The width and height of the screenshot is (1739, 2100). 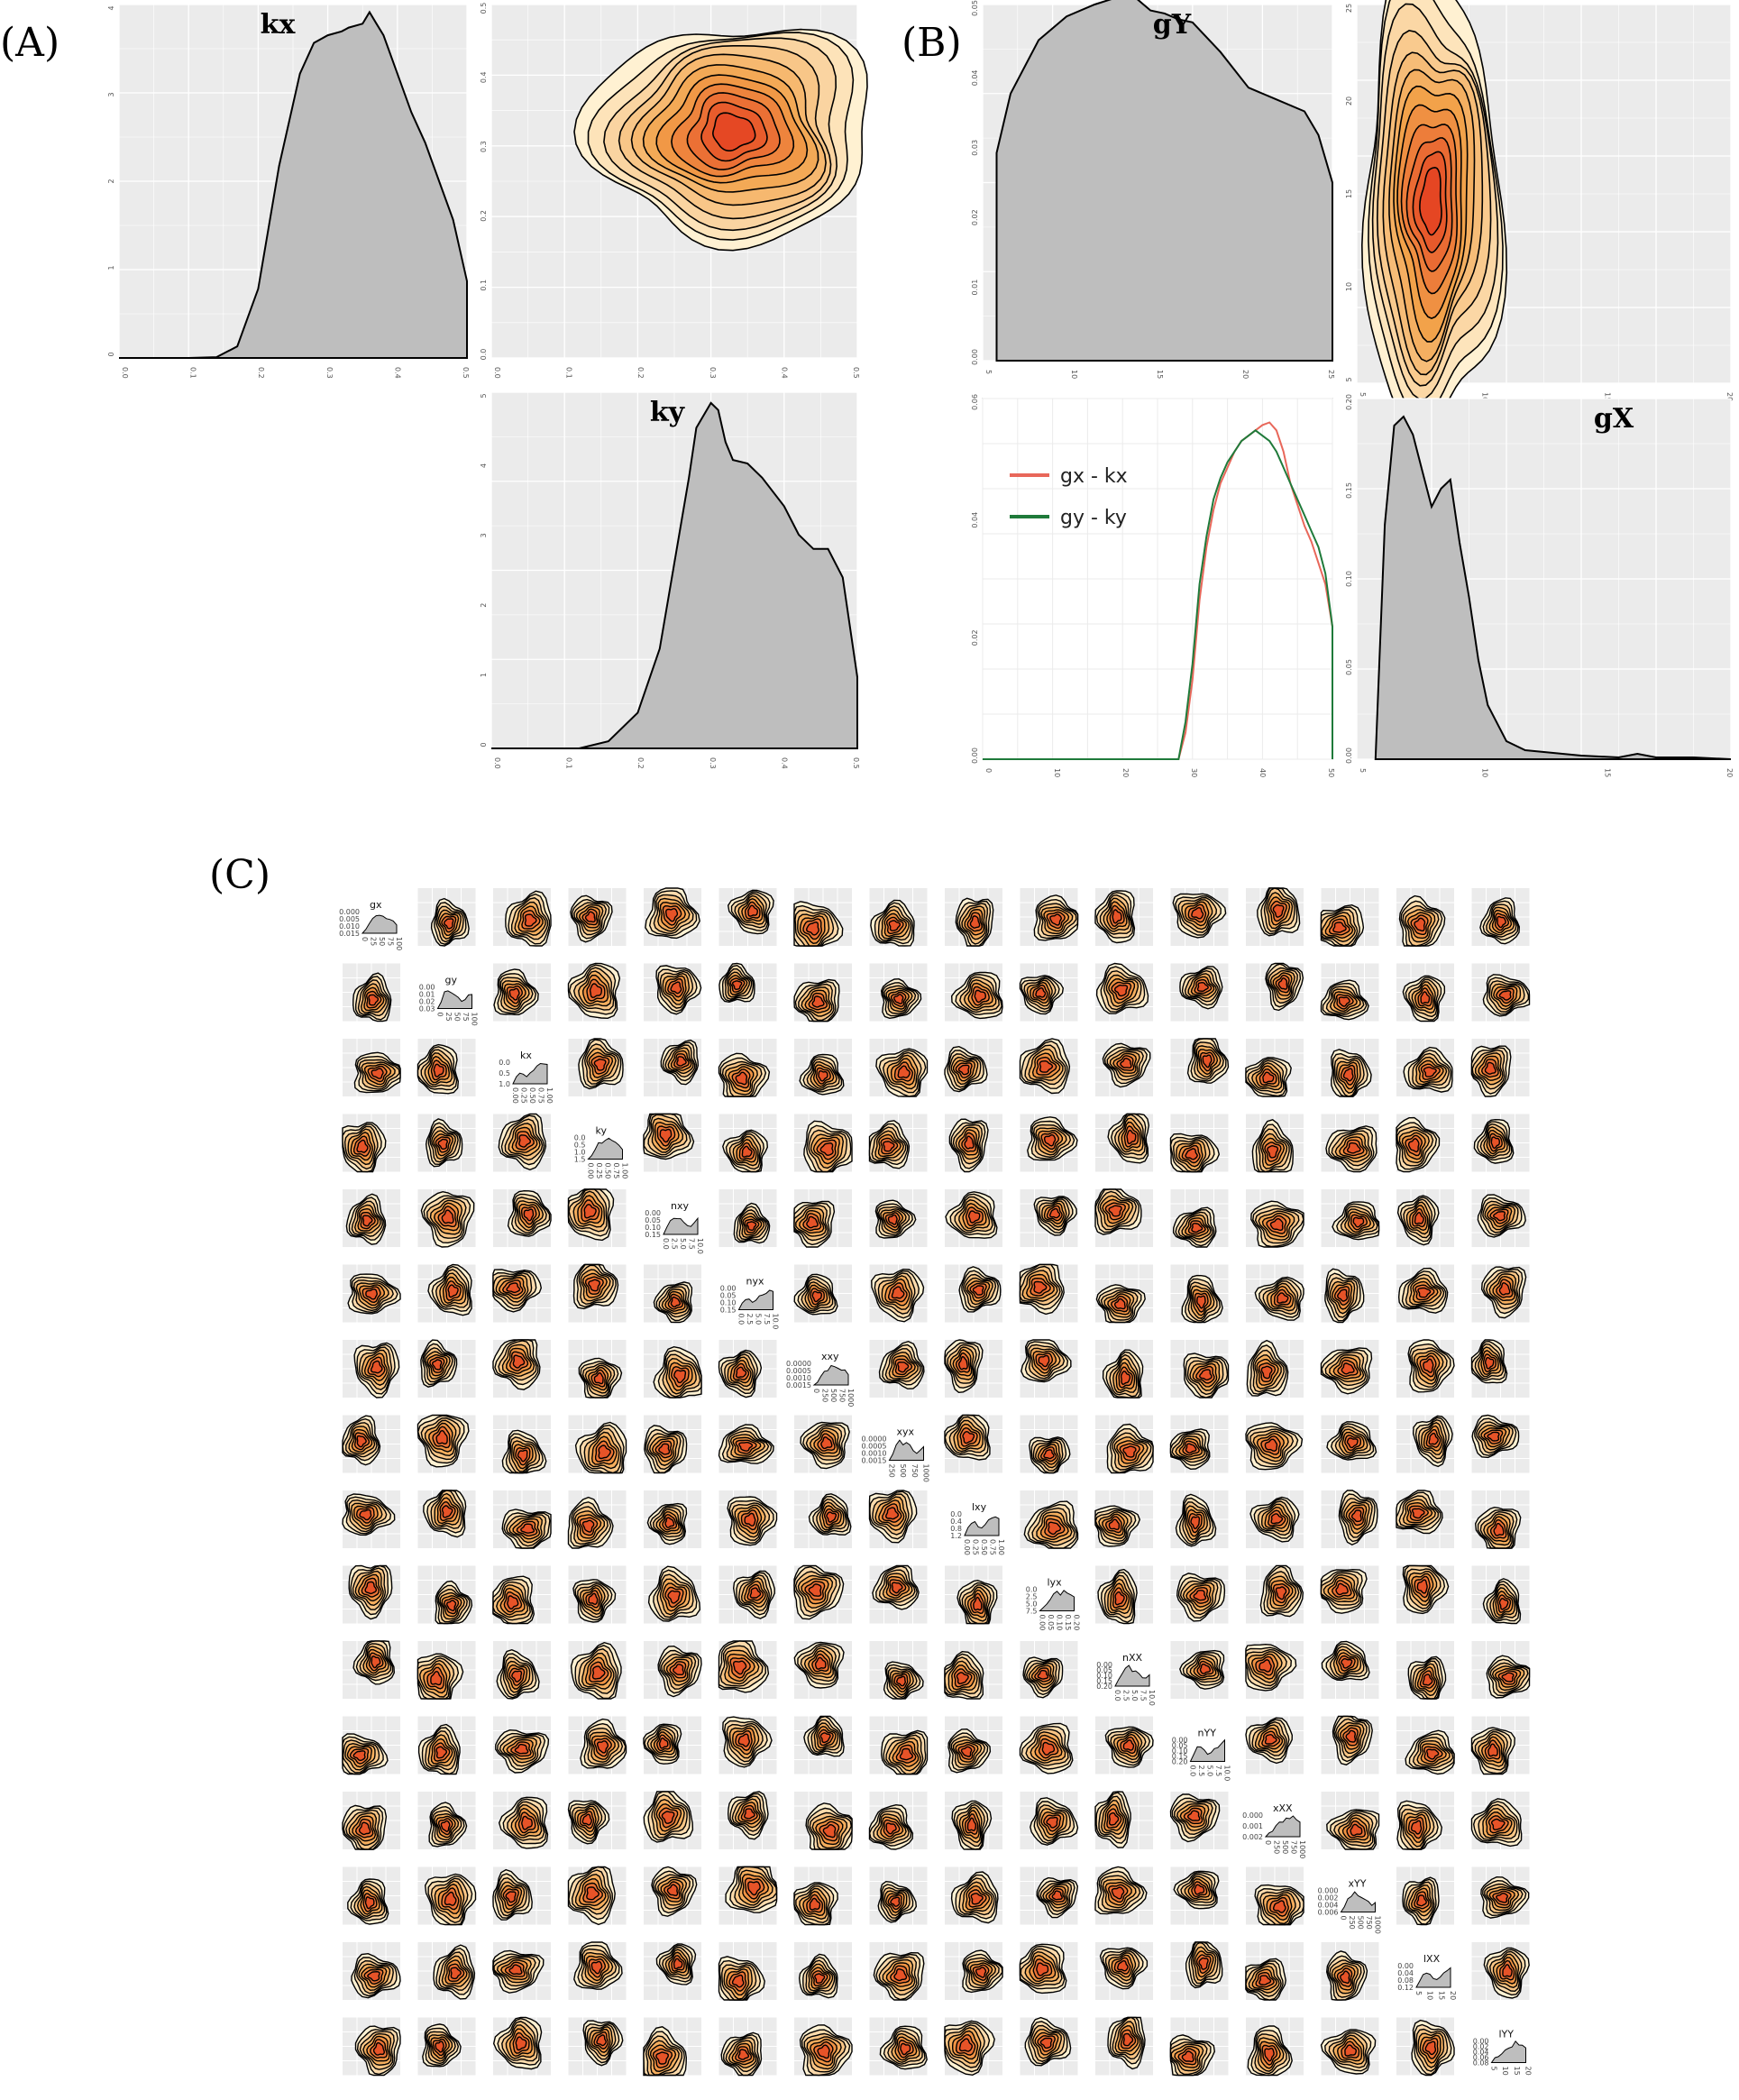 What do you see at coordinates (524, 1095) in the screenshot?
I see `matrix-x-tick-label: 0.25` at bounding box center [524, 1095].